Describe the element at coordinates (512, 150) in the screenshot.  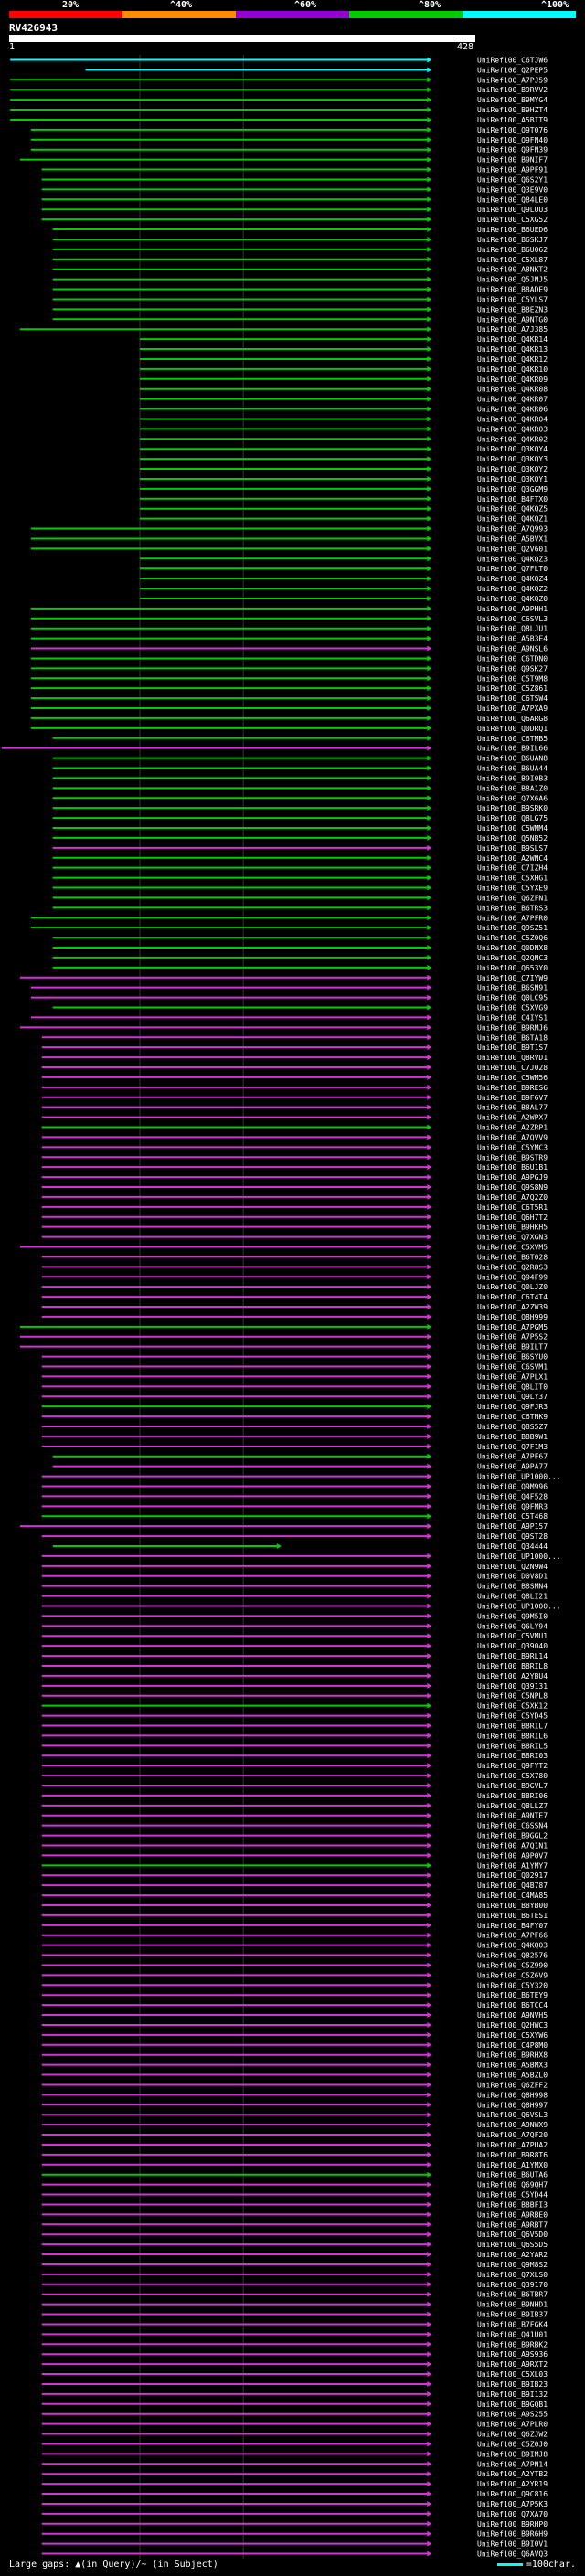
I see `hit-label: UniRef100_Q9FN39` at that location.